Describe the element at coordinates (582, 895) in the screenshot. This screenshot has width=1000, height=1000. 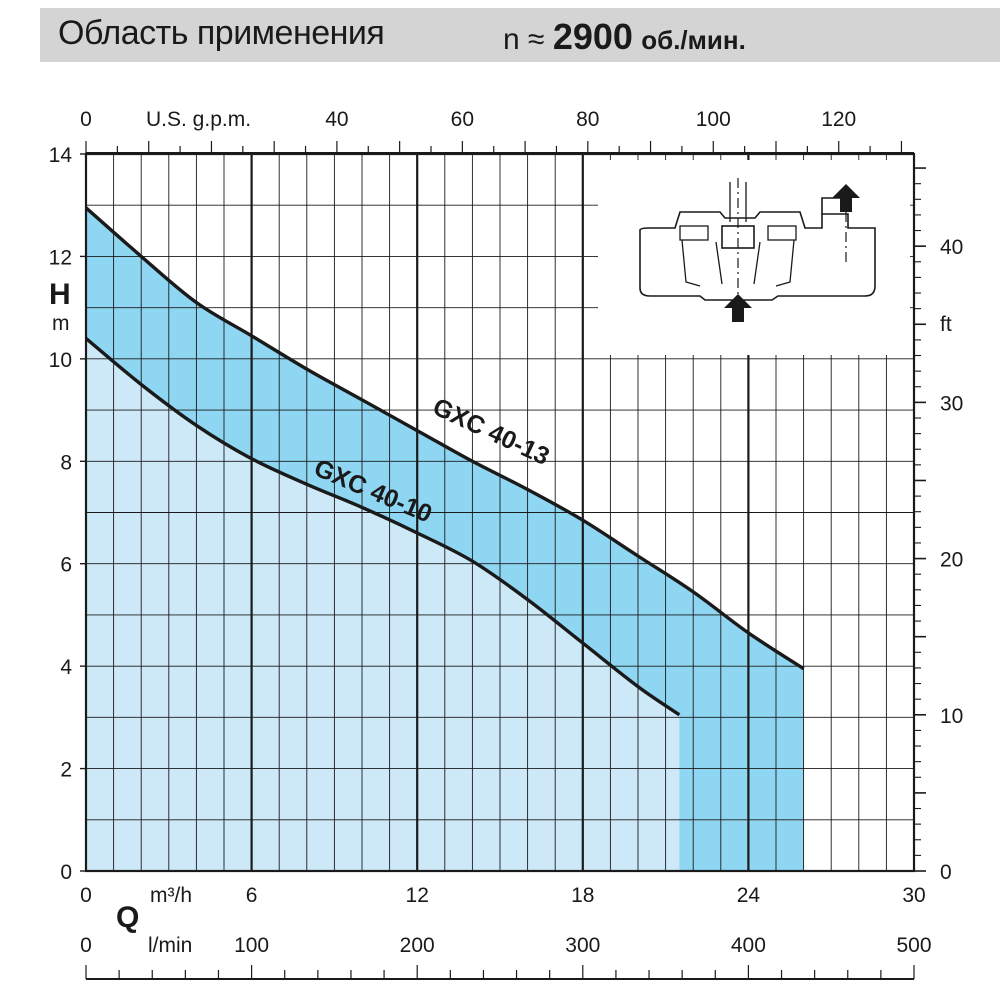
I see `x-tick-label-m3h: 18` at that location.